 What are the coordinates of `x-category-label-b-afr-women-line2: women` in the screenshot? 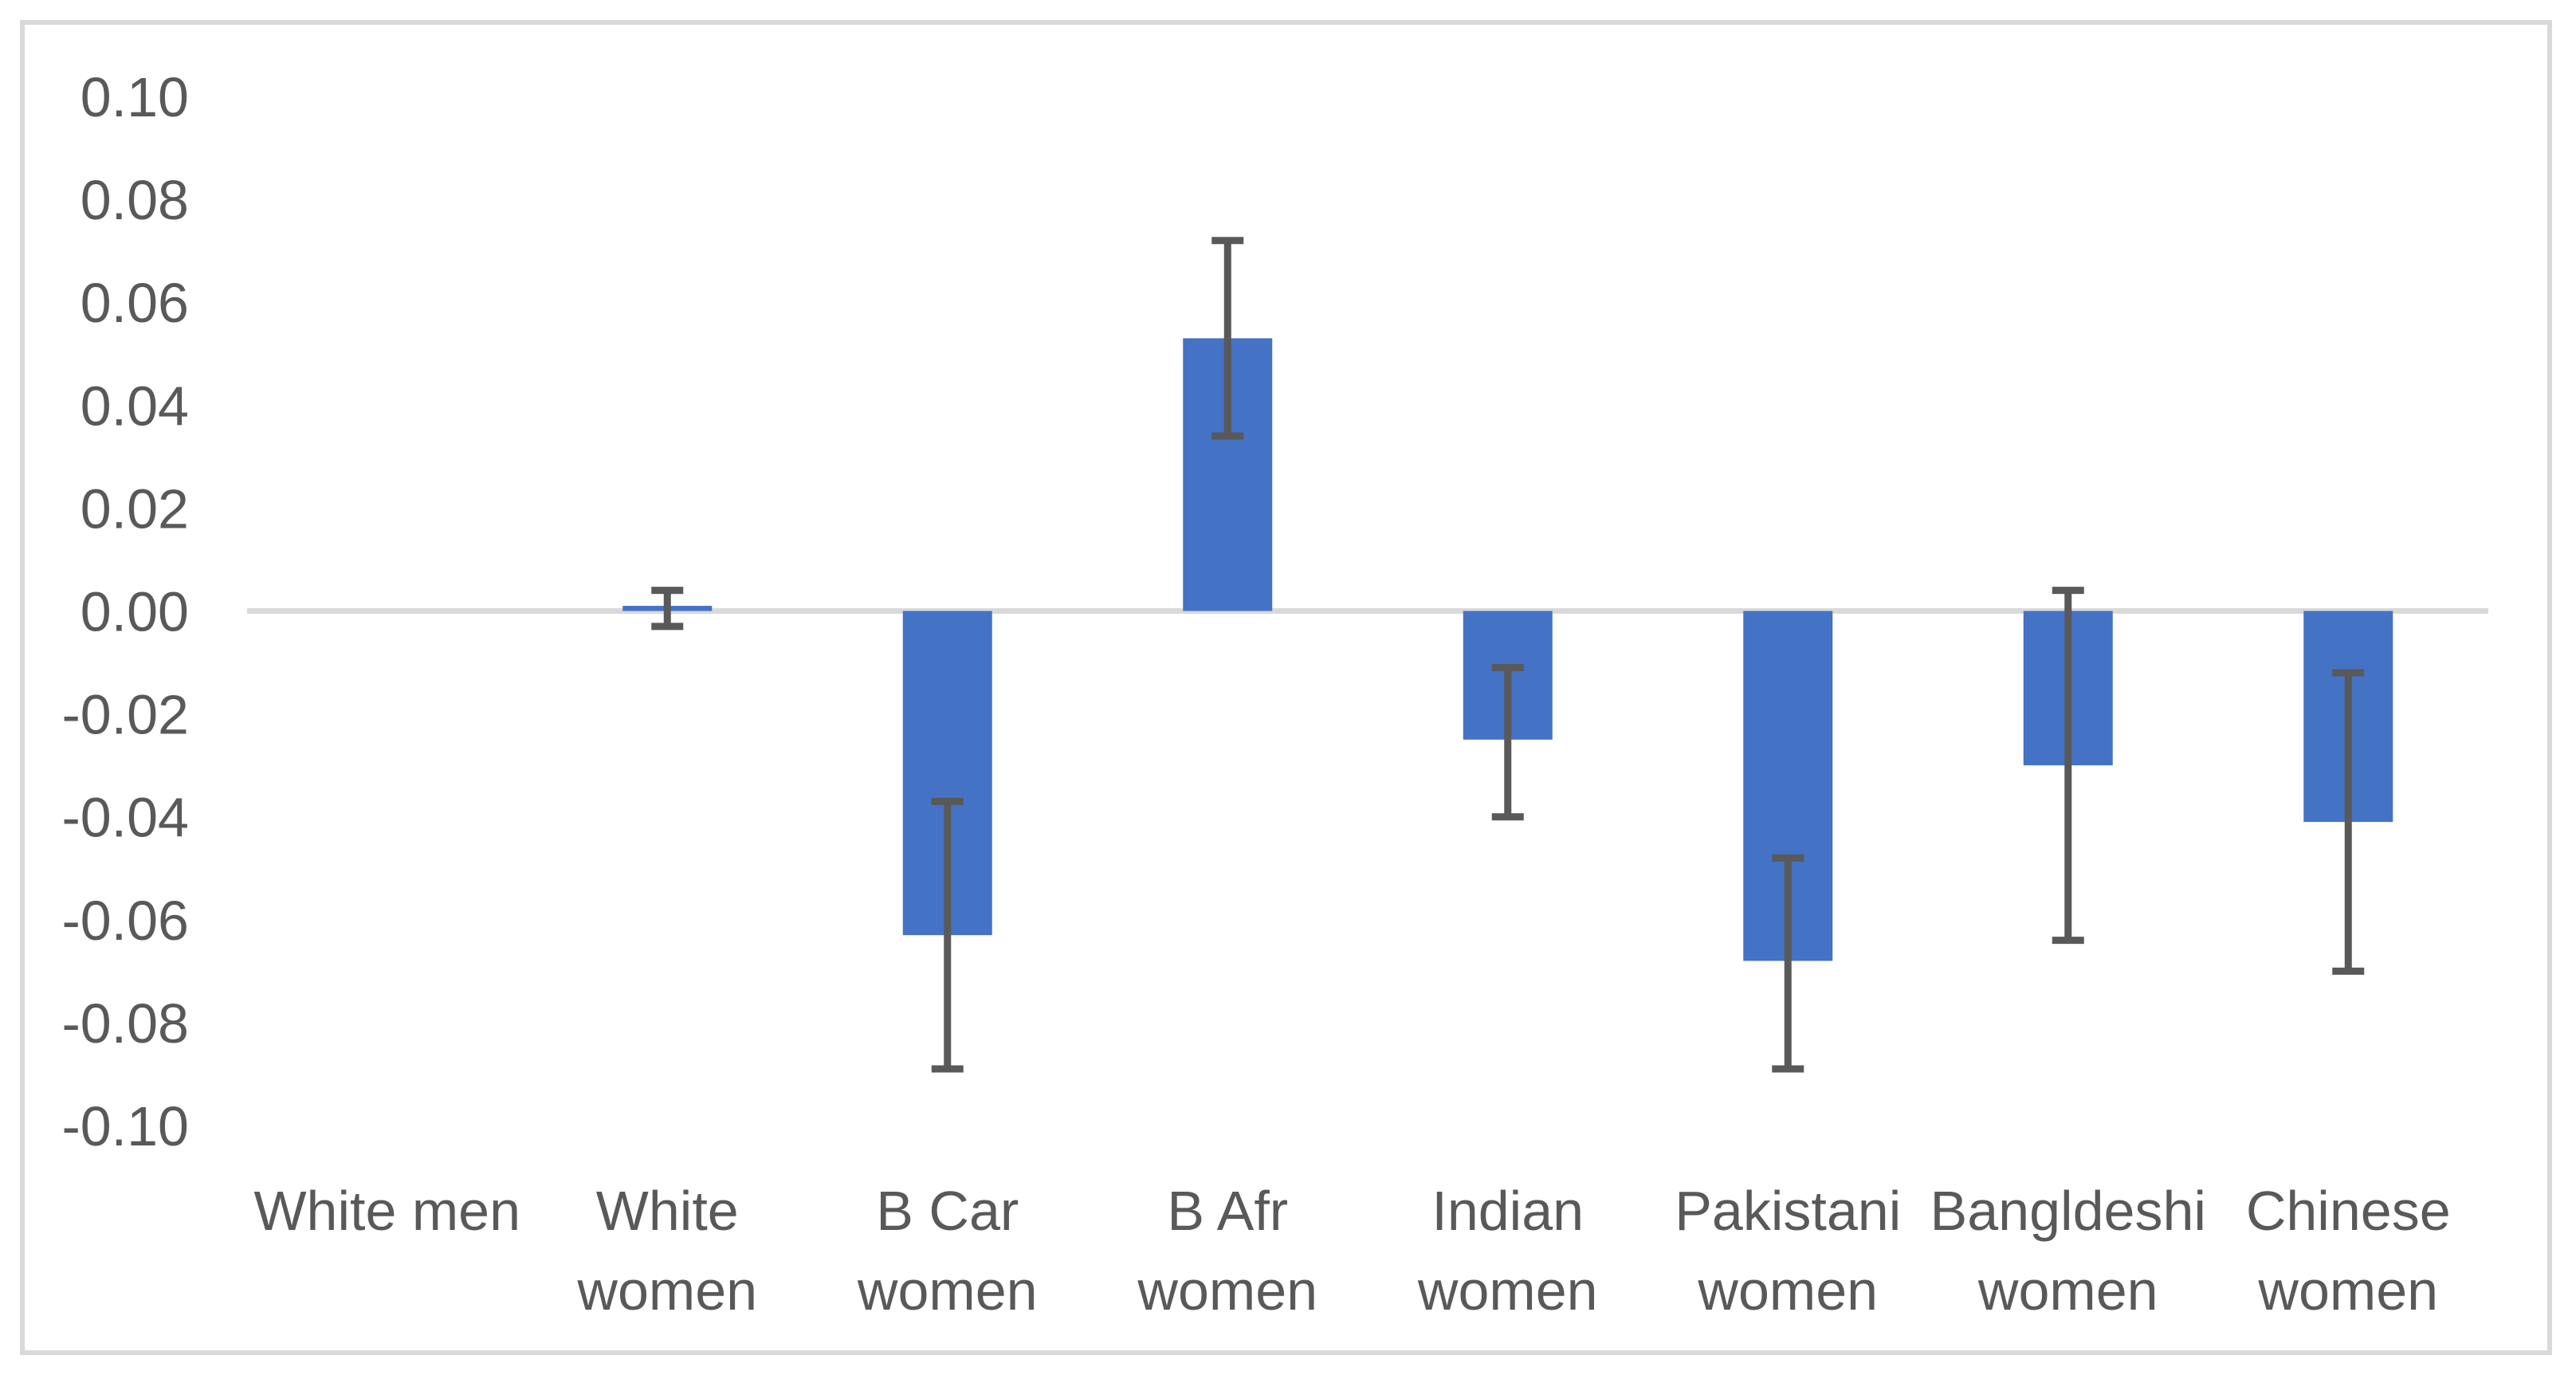 It's located at (1227, 1290).